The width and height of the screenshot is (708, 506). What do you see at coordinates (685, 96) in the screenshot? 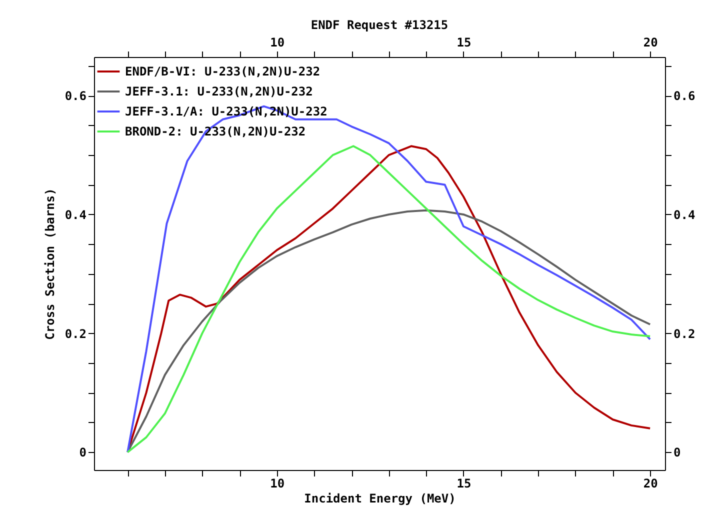
I see `y2-tick-label: 0.6` at bounding box center [685, 96].